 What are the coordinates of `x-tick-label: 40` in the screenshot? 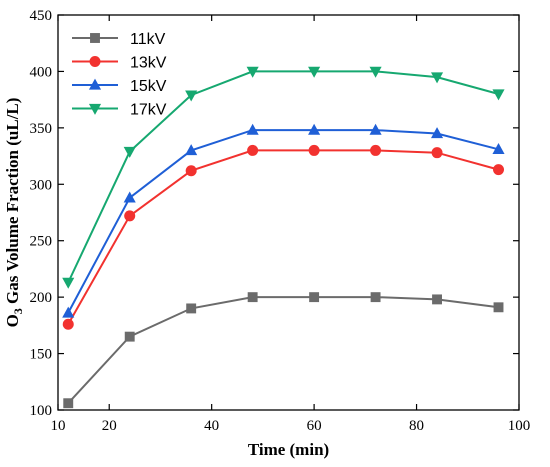 It's located at (211, 426).